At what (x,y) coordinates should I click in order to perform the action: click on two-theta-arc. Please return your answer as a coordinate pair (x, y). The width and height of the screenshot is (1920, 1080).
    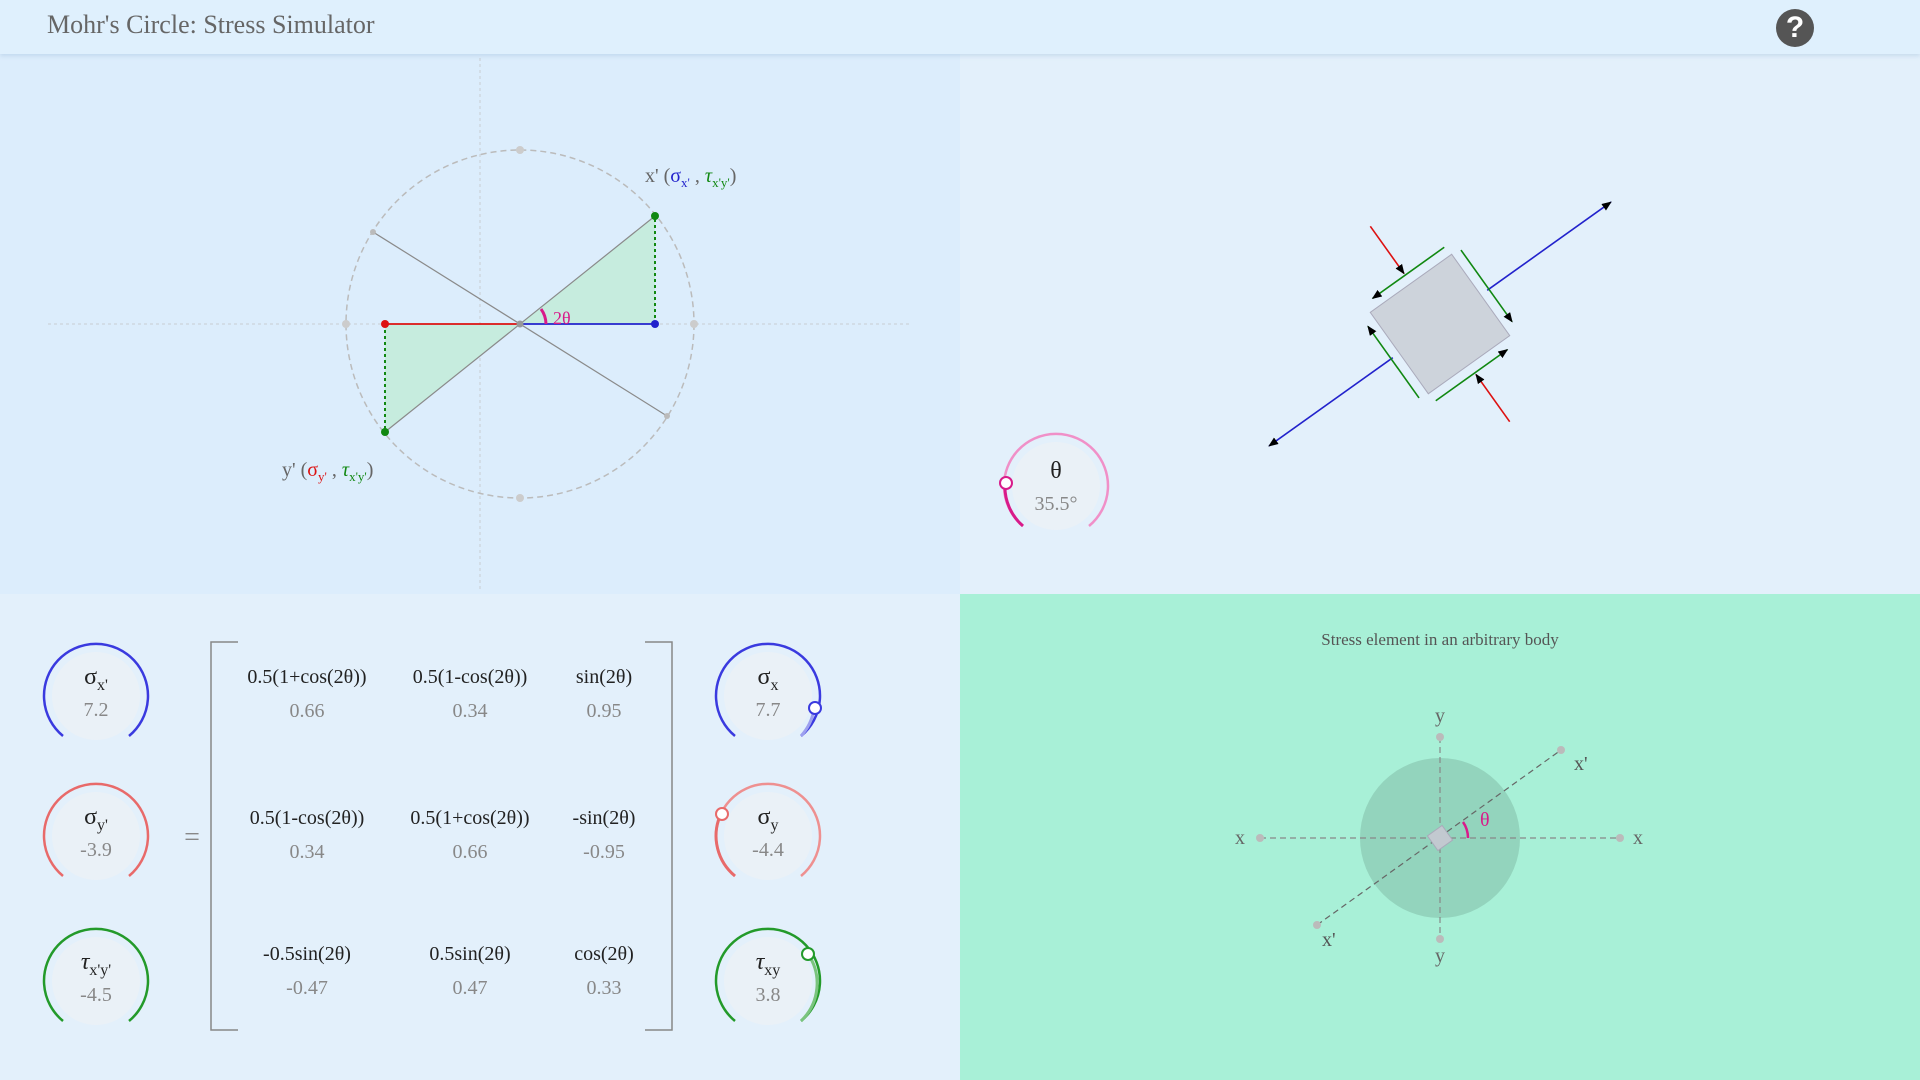
    Looking at the image, I should click on (543, 316).